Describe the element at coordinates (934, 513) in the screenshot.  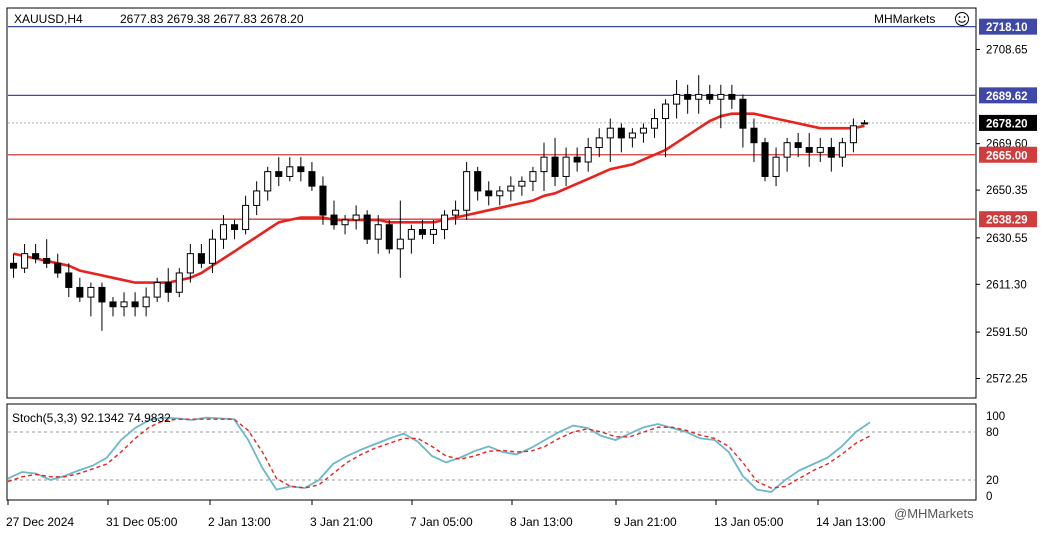
I see `watermark: @MHMarkets` at that location.